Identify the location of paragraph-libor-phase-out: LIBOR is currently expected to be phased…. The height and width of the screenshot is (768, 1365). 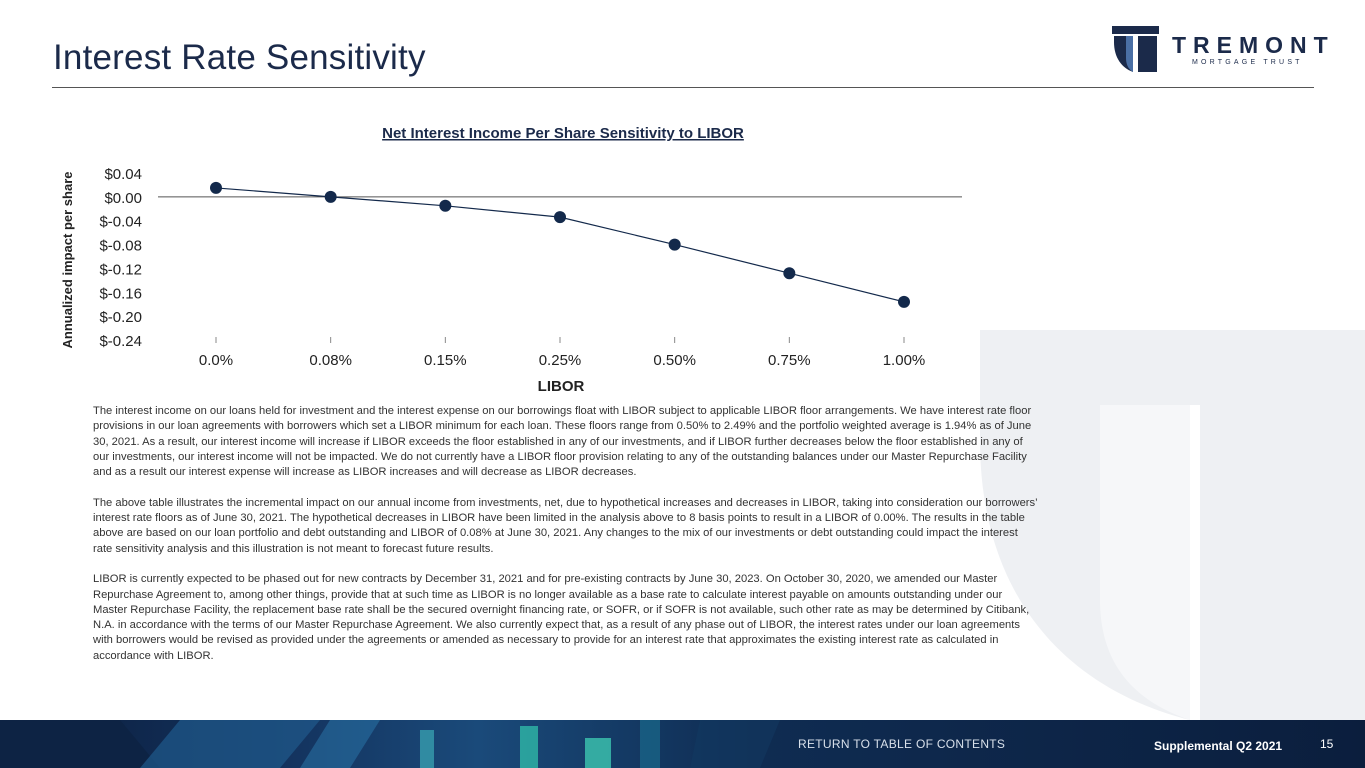
(561, 617).